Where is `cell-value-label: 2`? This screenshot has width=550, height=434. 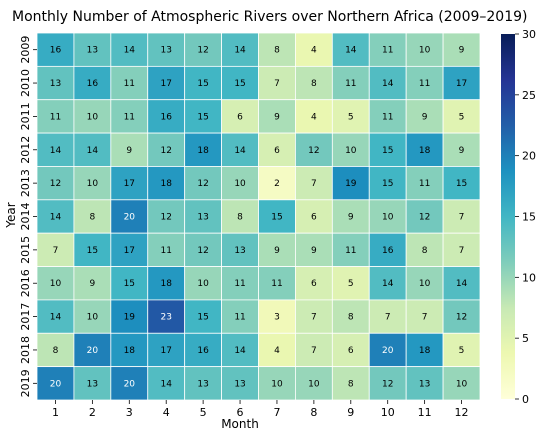
cell-value-label: 2 is located at coordinates (277, 184).